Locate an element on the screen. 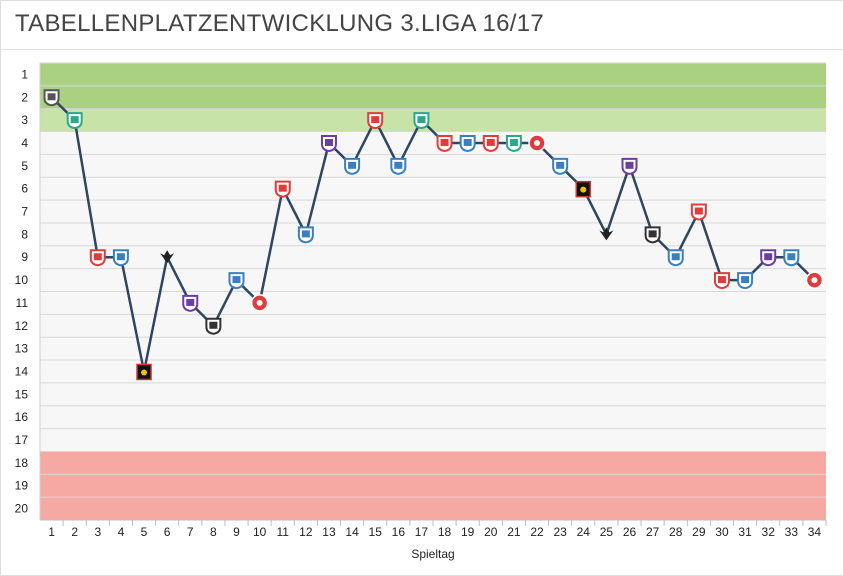 The height and width of the screenshot is (576, 844). x-tick-label: 20 is located at coordinates (491, 532).